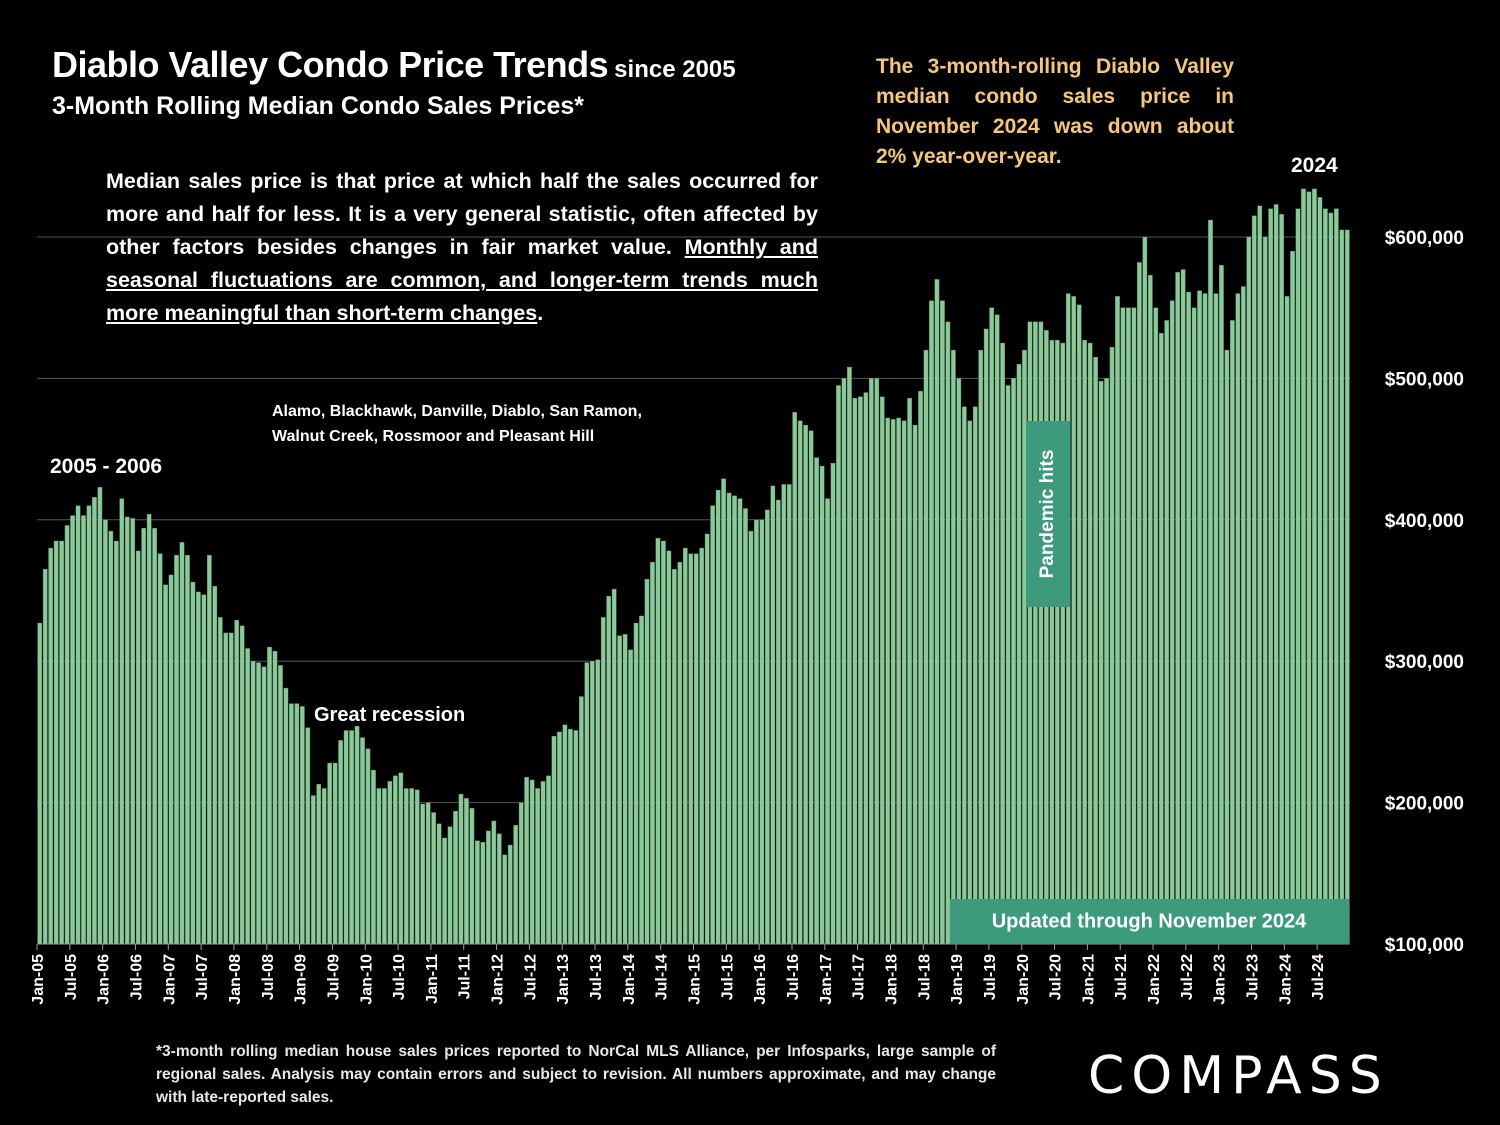 The height and width of the screenshot is (1125, 1500). Describe the element at coordinates (1238, 1076) in the screenshot. I see `compass-logo: COMPASS` at that location.